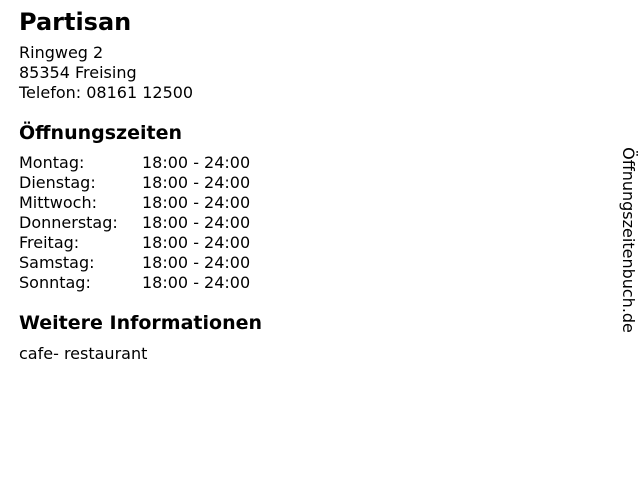  I want to click on day-label: Montag:, so click(52, 162).